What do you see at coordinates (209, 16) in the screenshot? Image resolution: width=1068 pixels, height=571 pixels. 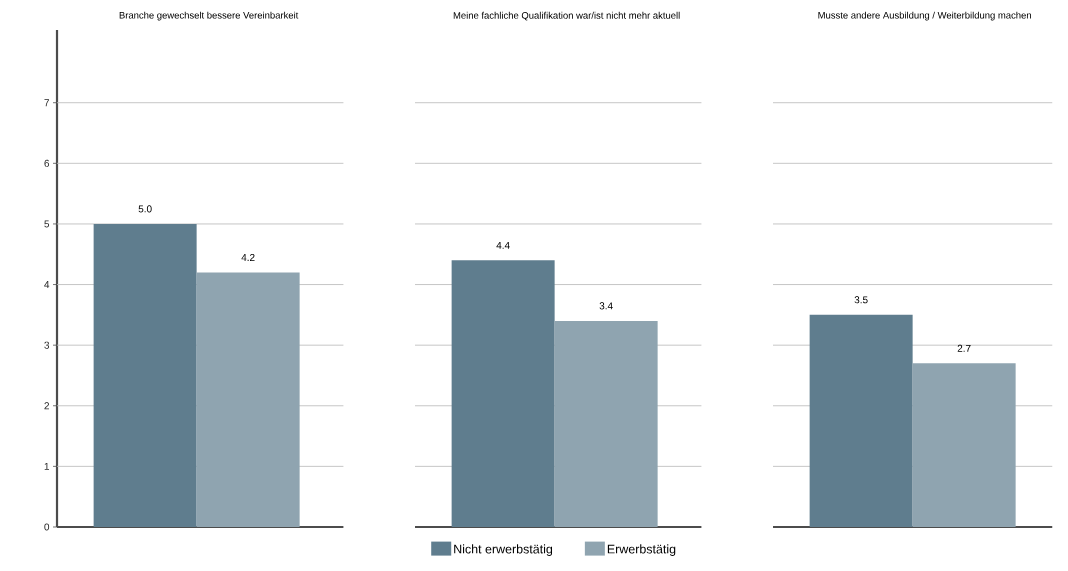 I see `x-tick-label: Branche gewechselt bessere Vereinbarkeit` at bounding box center [209, 16].